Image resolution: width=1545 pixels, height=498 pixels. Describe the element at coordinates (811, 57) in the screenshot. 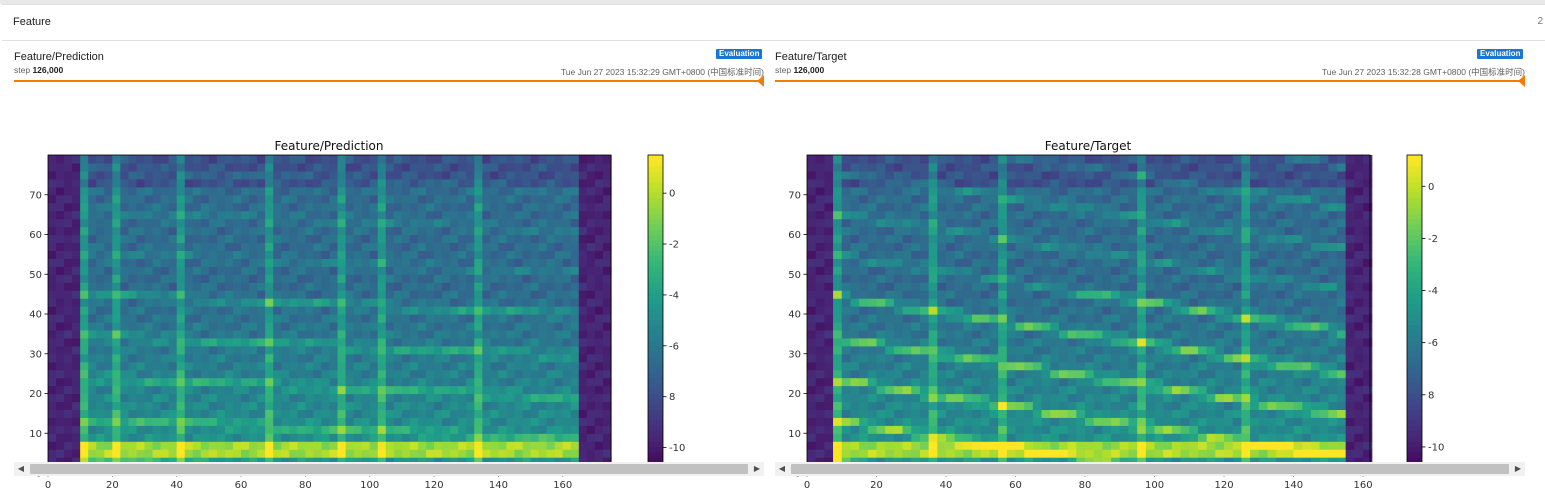

I see `card-title: Feature/Target` at that location.